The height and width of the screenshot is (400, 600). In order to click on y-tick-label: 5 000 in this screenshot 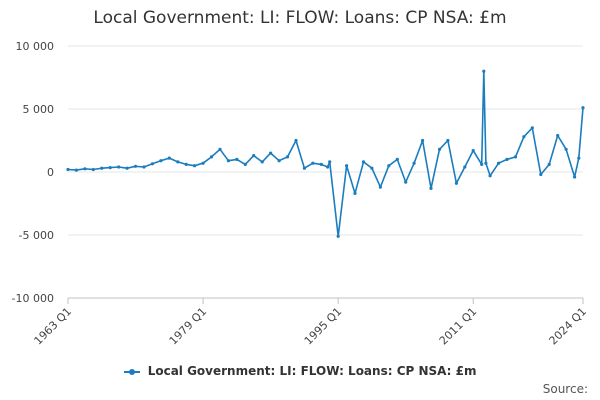, I will do `click(39, 109)`.